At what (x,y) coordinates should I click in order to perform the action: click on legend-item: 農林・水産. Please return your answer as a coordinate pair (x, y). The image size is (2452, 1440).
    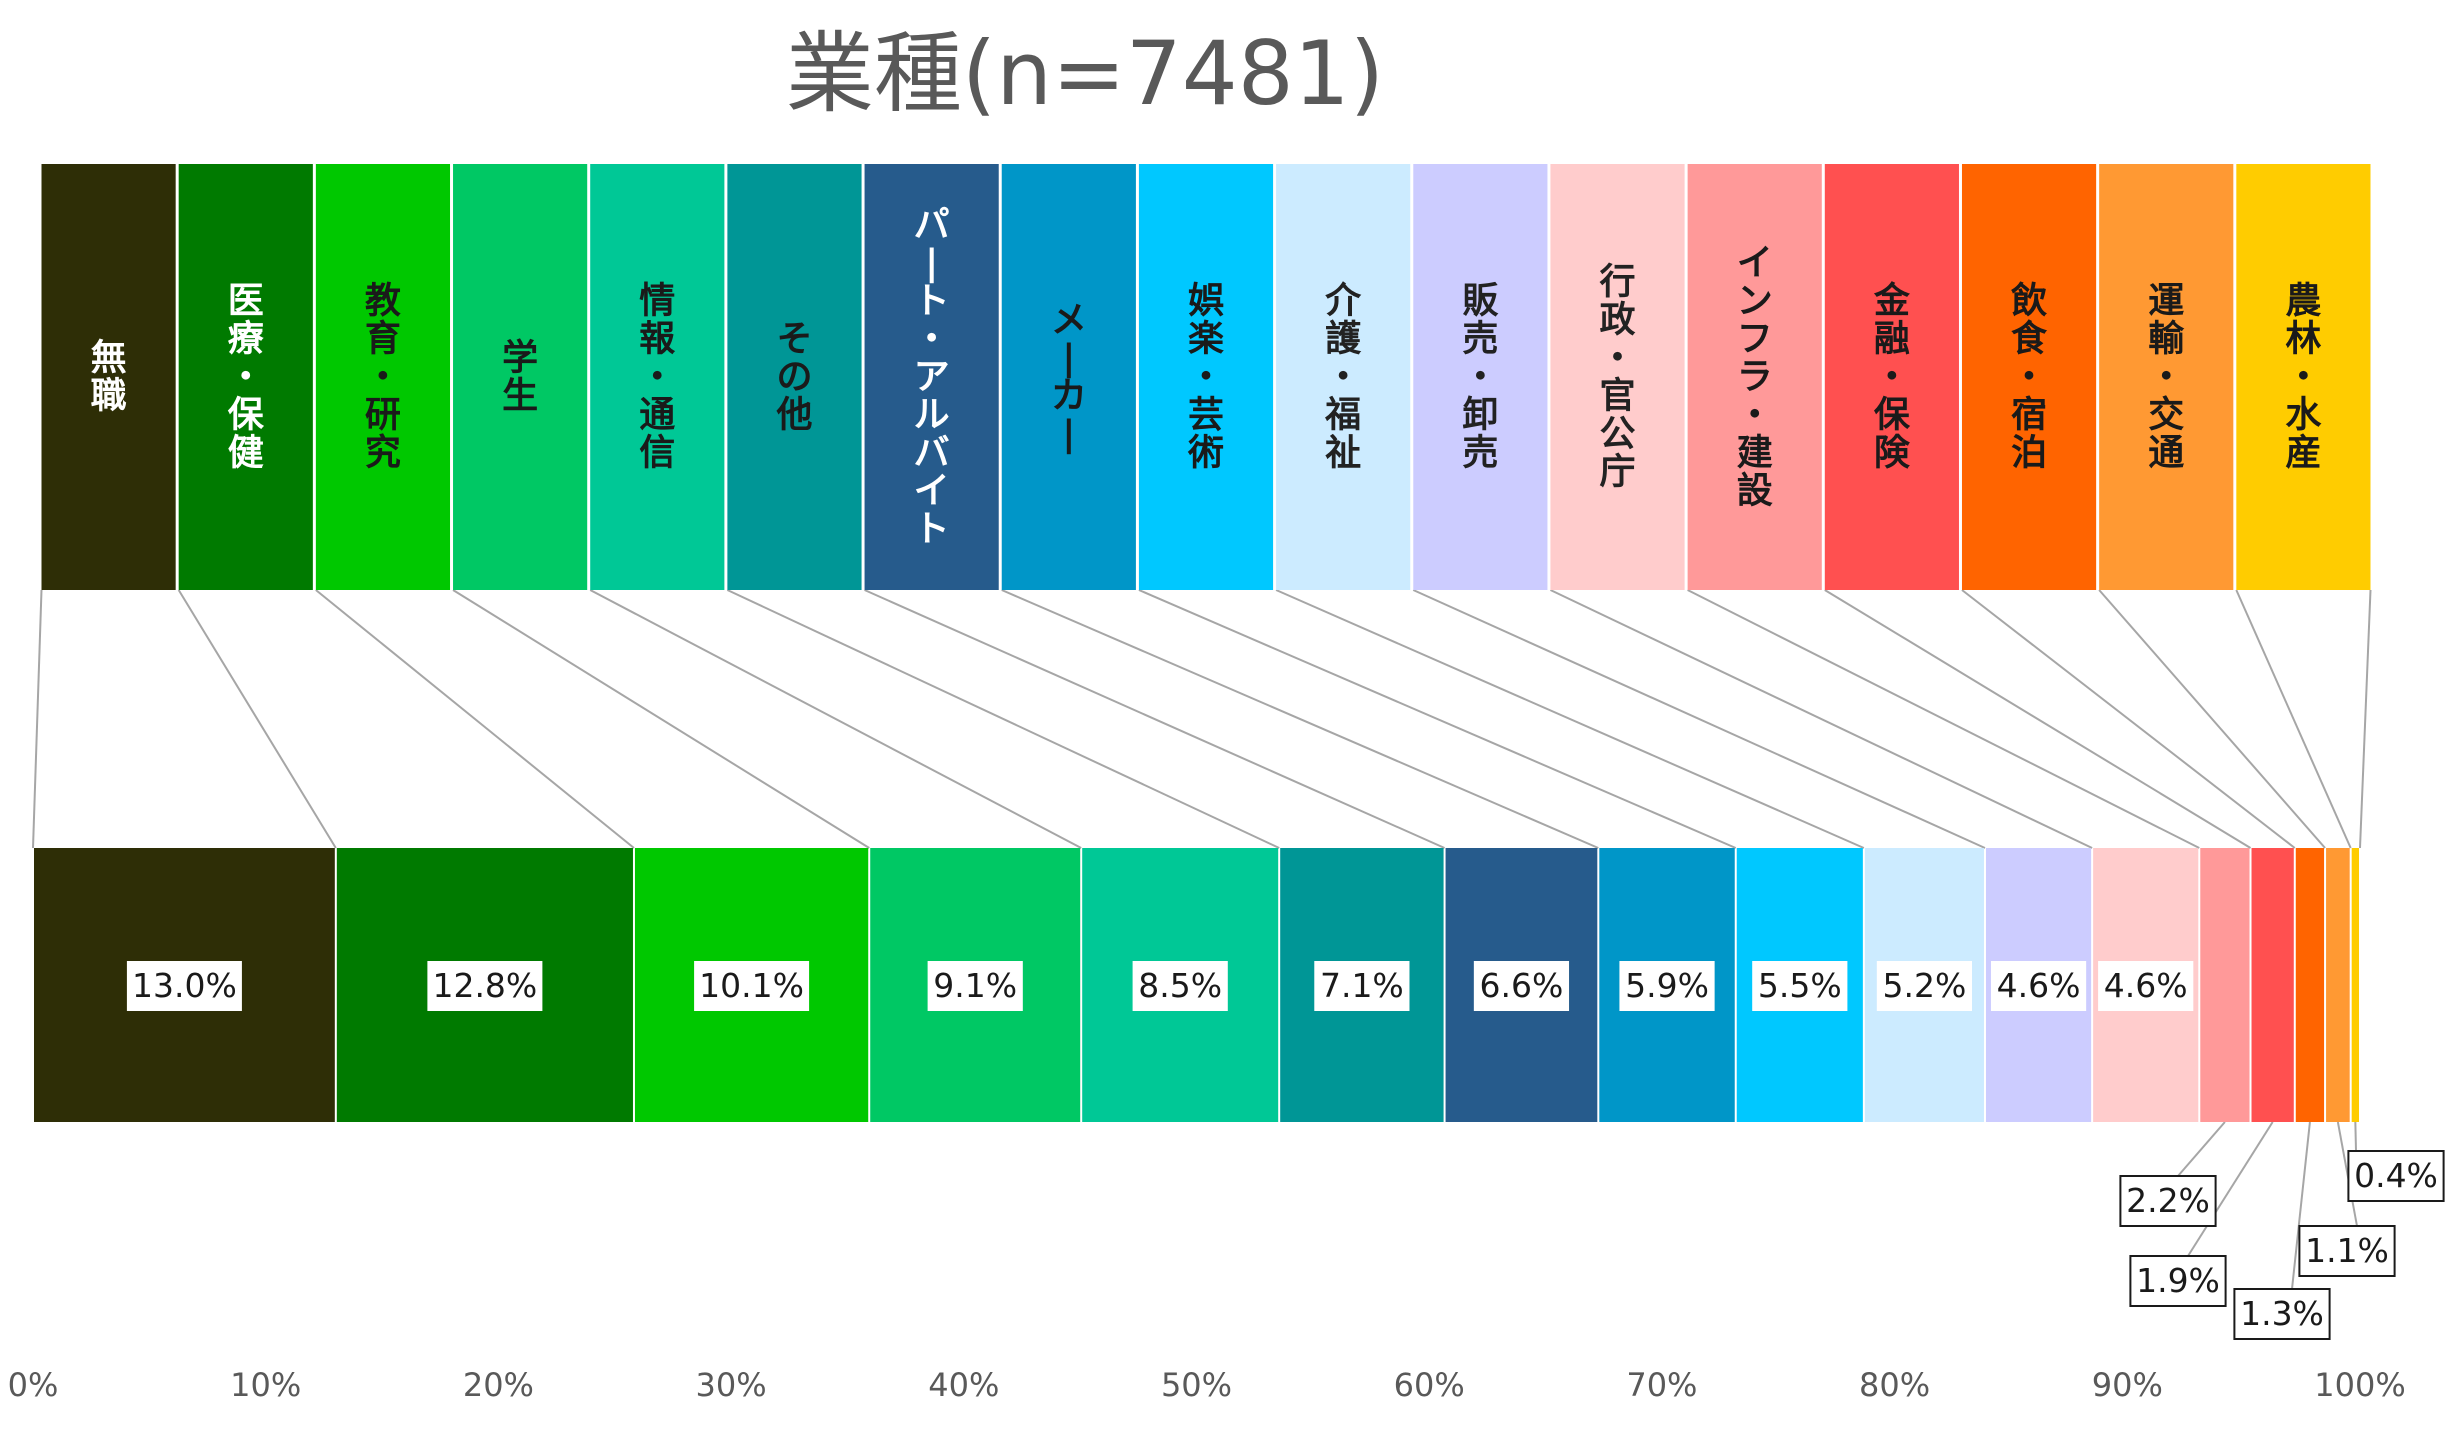
    Looking at the image, I should click on (2303, 377).